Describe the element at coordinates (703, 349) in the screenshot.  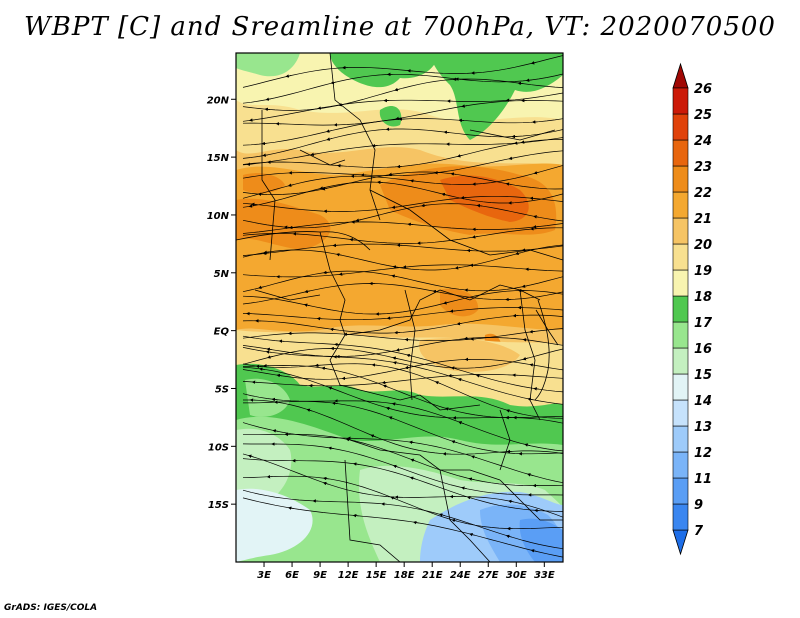
I see `colorbar-label: 16` at that location.